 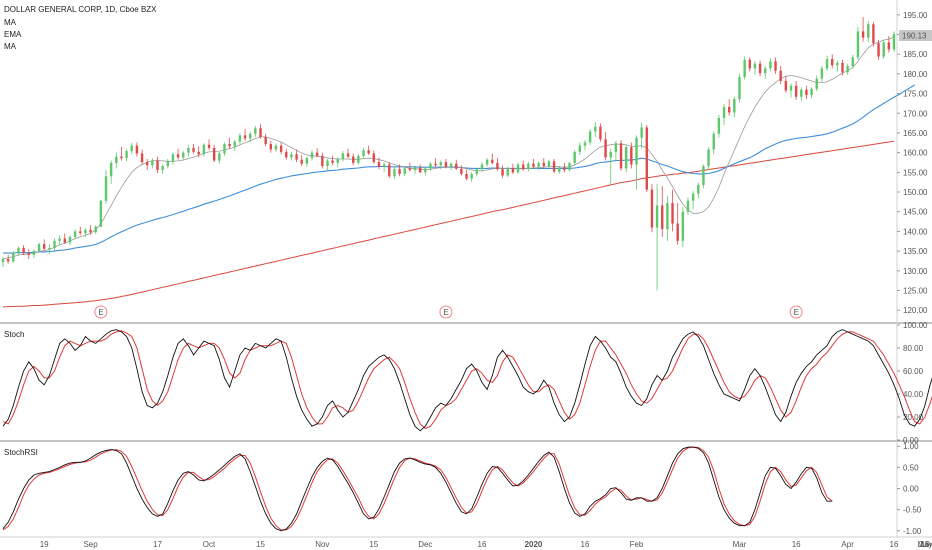 What do you see at coordinates (80, 9) in the screenshot?
I see `symbol-title: DOLLAR GENERAL CORP, 1D, Cboe BZX` at bounding box center [80, 9].